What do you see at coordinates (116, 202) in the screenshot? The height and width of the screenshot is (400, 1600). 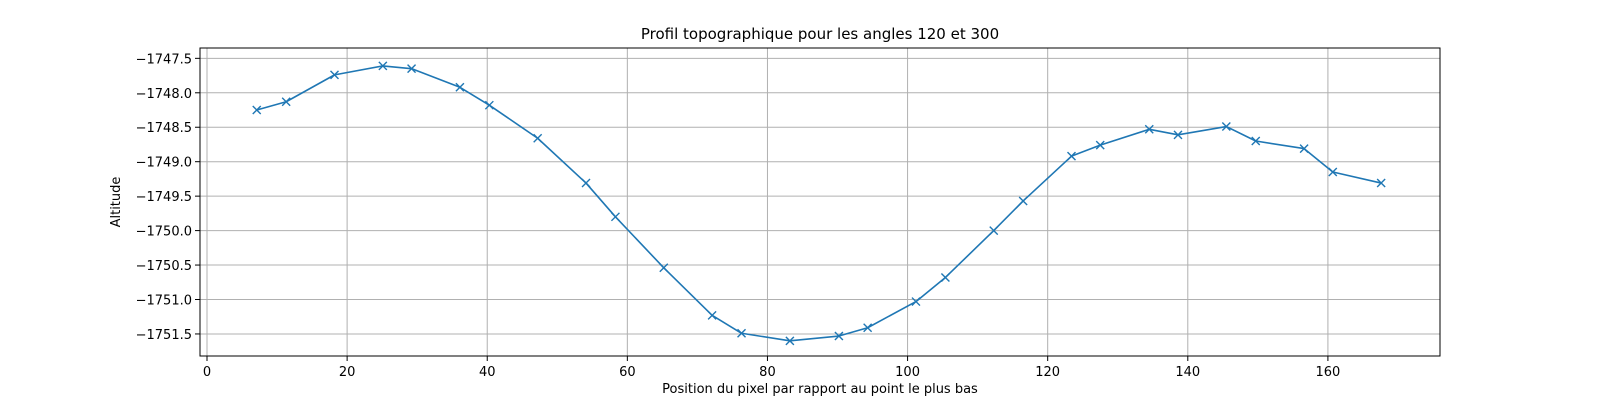 I see `y-axis-label: Altitude` at bounding box center [116, 202].